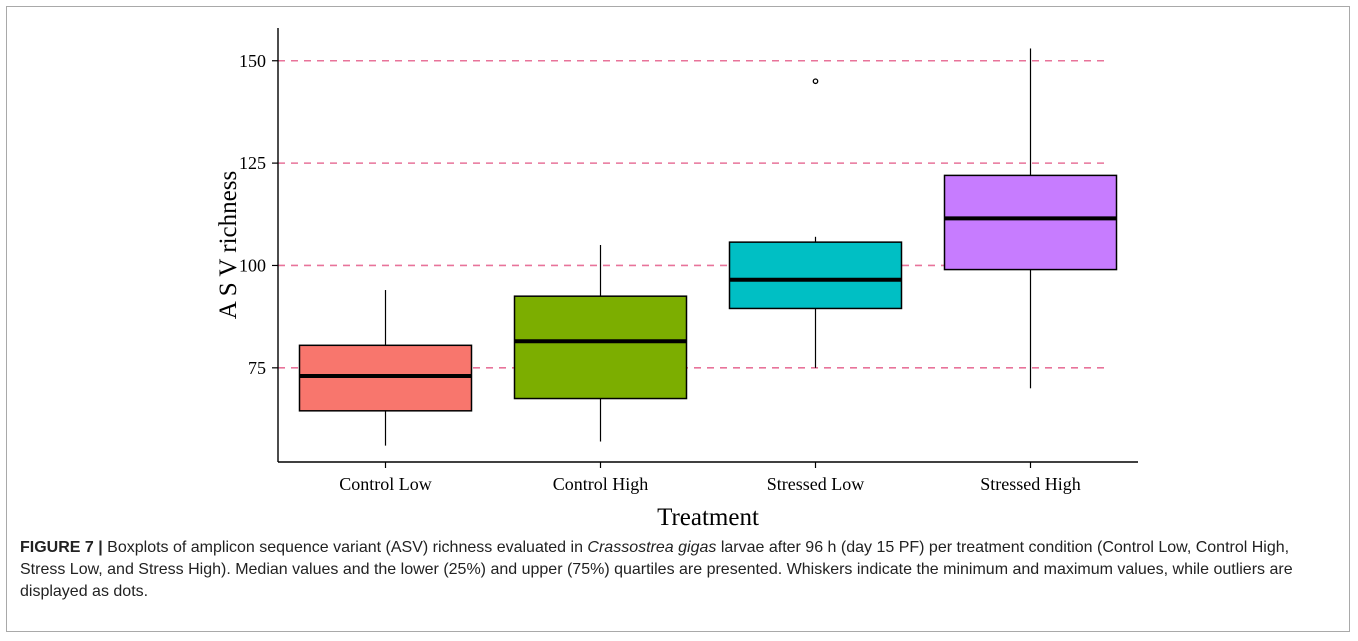 Image resolution: width=1358 pixels, height=641 pixels. What do you see at coordinates (252, 265) in the screenshot?
I see `y-tick-label-100: 100` at bounding box center [252, 265].